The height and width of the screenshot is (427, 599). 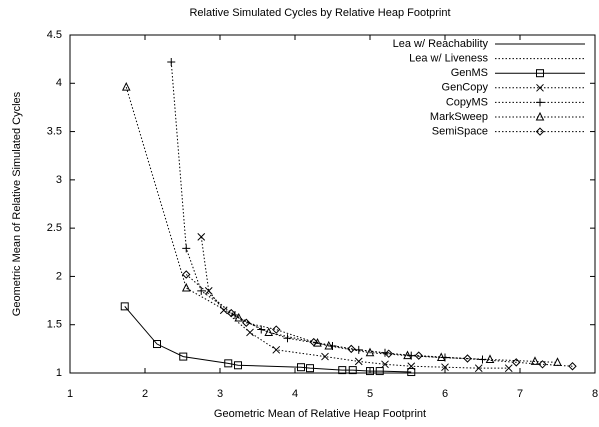 What do you see at coordinates (59, 373) in the screenshot?
I see `y-tick-label: 1` at bounding box center [59, 373].